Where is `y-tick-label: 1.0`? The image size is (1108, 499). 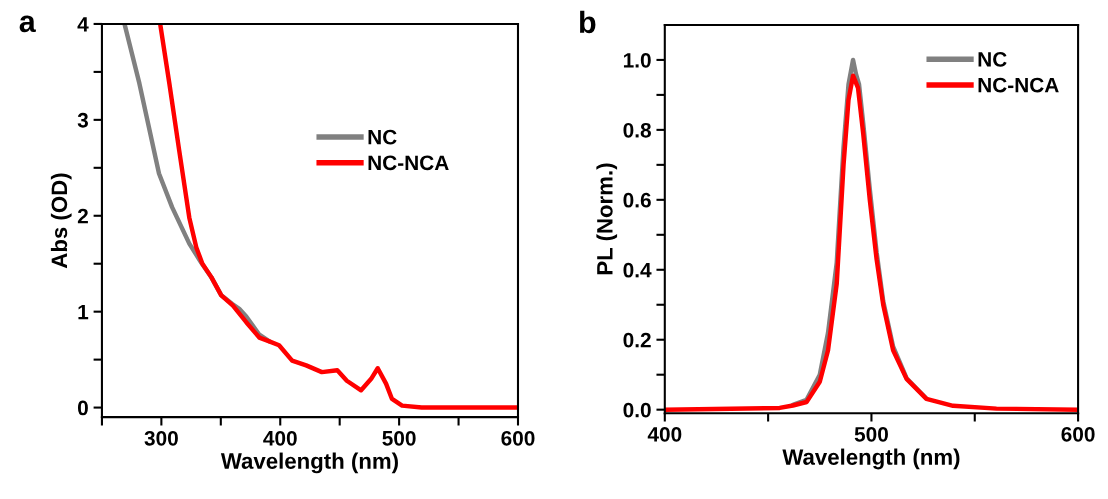 y-tick-label: 1.0 is located at coordinates (637, 60).